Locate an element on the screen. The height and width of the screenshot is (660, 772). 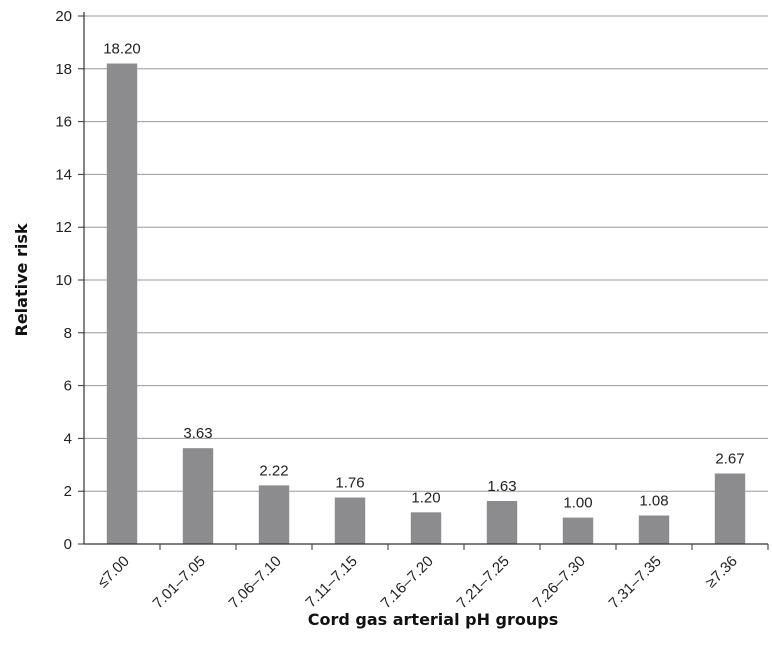
y-tick-labels: 0 2 4 6 8 10 12 14 16 18 20 is located at coordinates (69, 280).